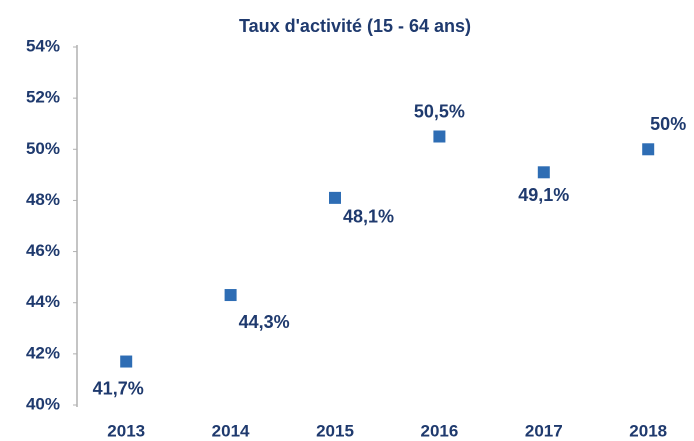  Describe the element at coordinates (43, 250) in the screenshot. I see `y-tick-label: 46%` at that location.